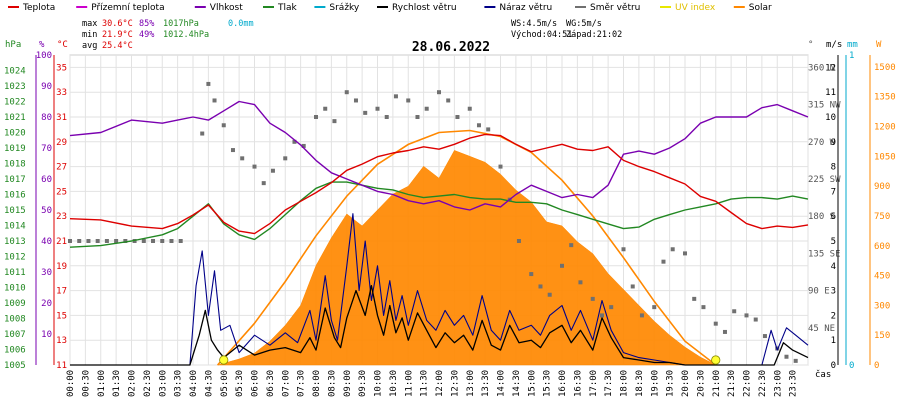 The image size is (900, 400). What do you see at coordinates (15, 149) in the screenshot?
I see `pressure-tick: 1019` at bounding box center [15, 149].